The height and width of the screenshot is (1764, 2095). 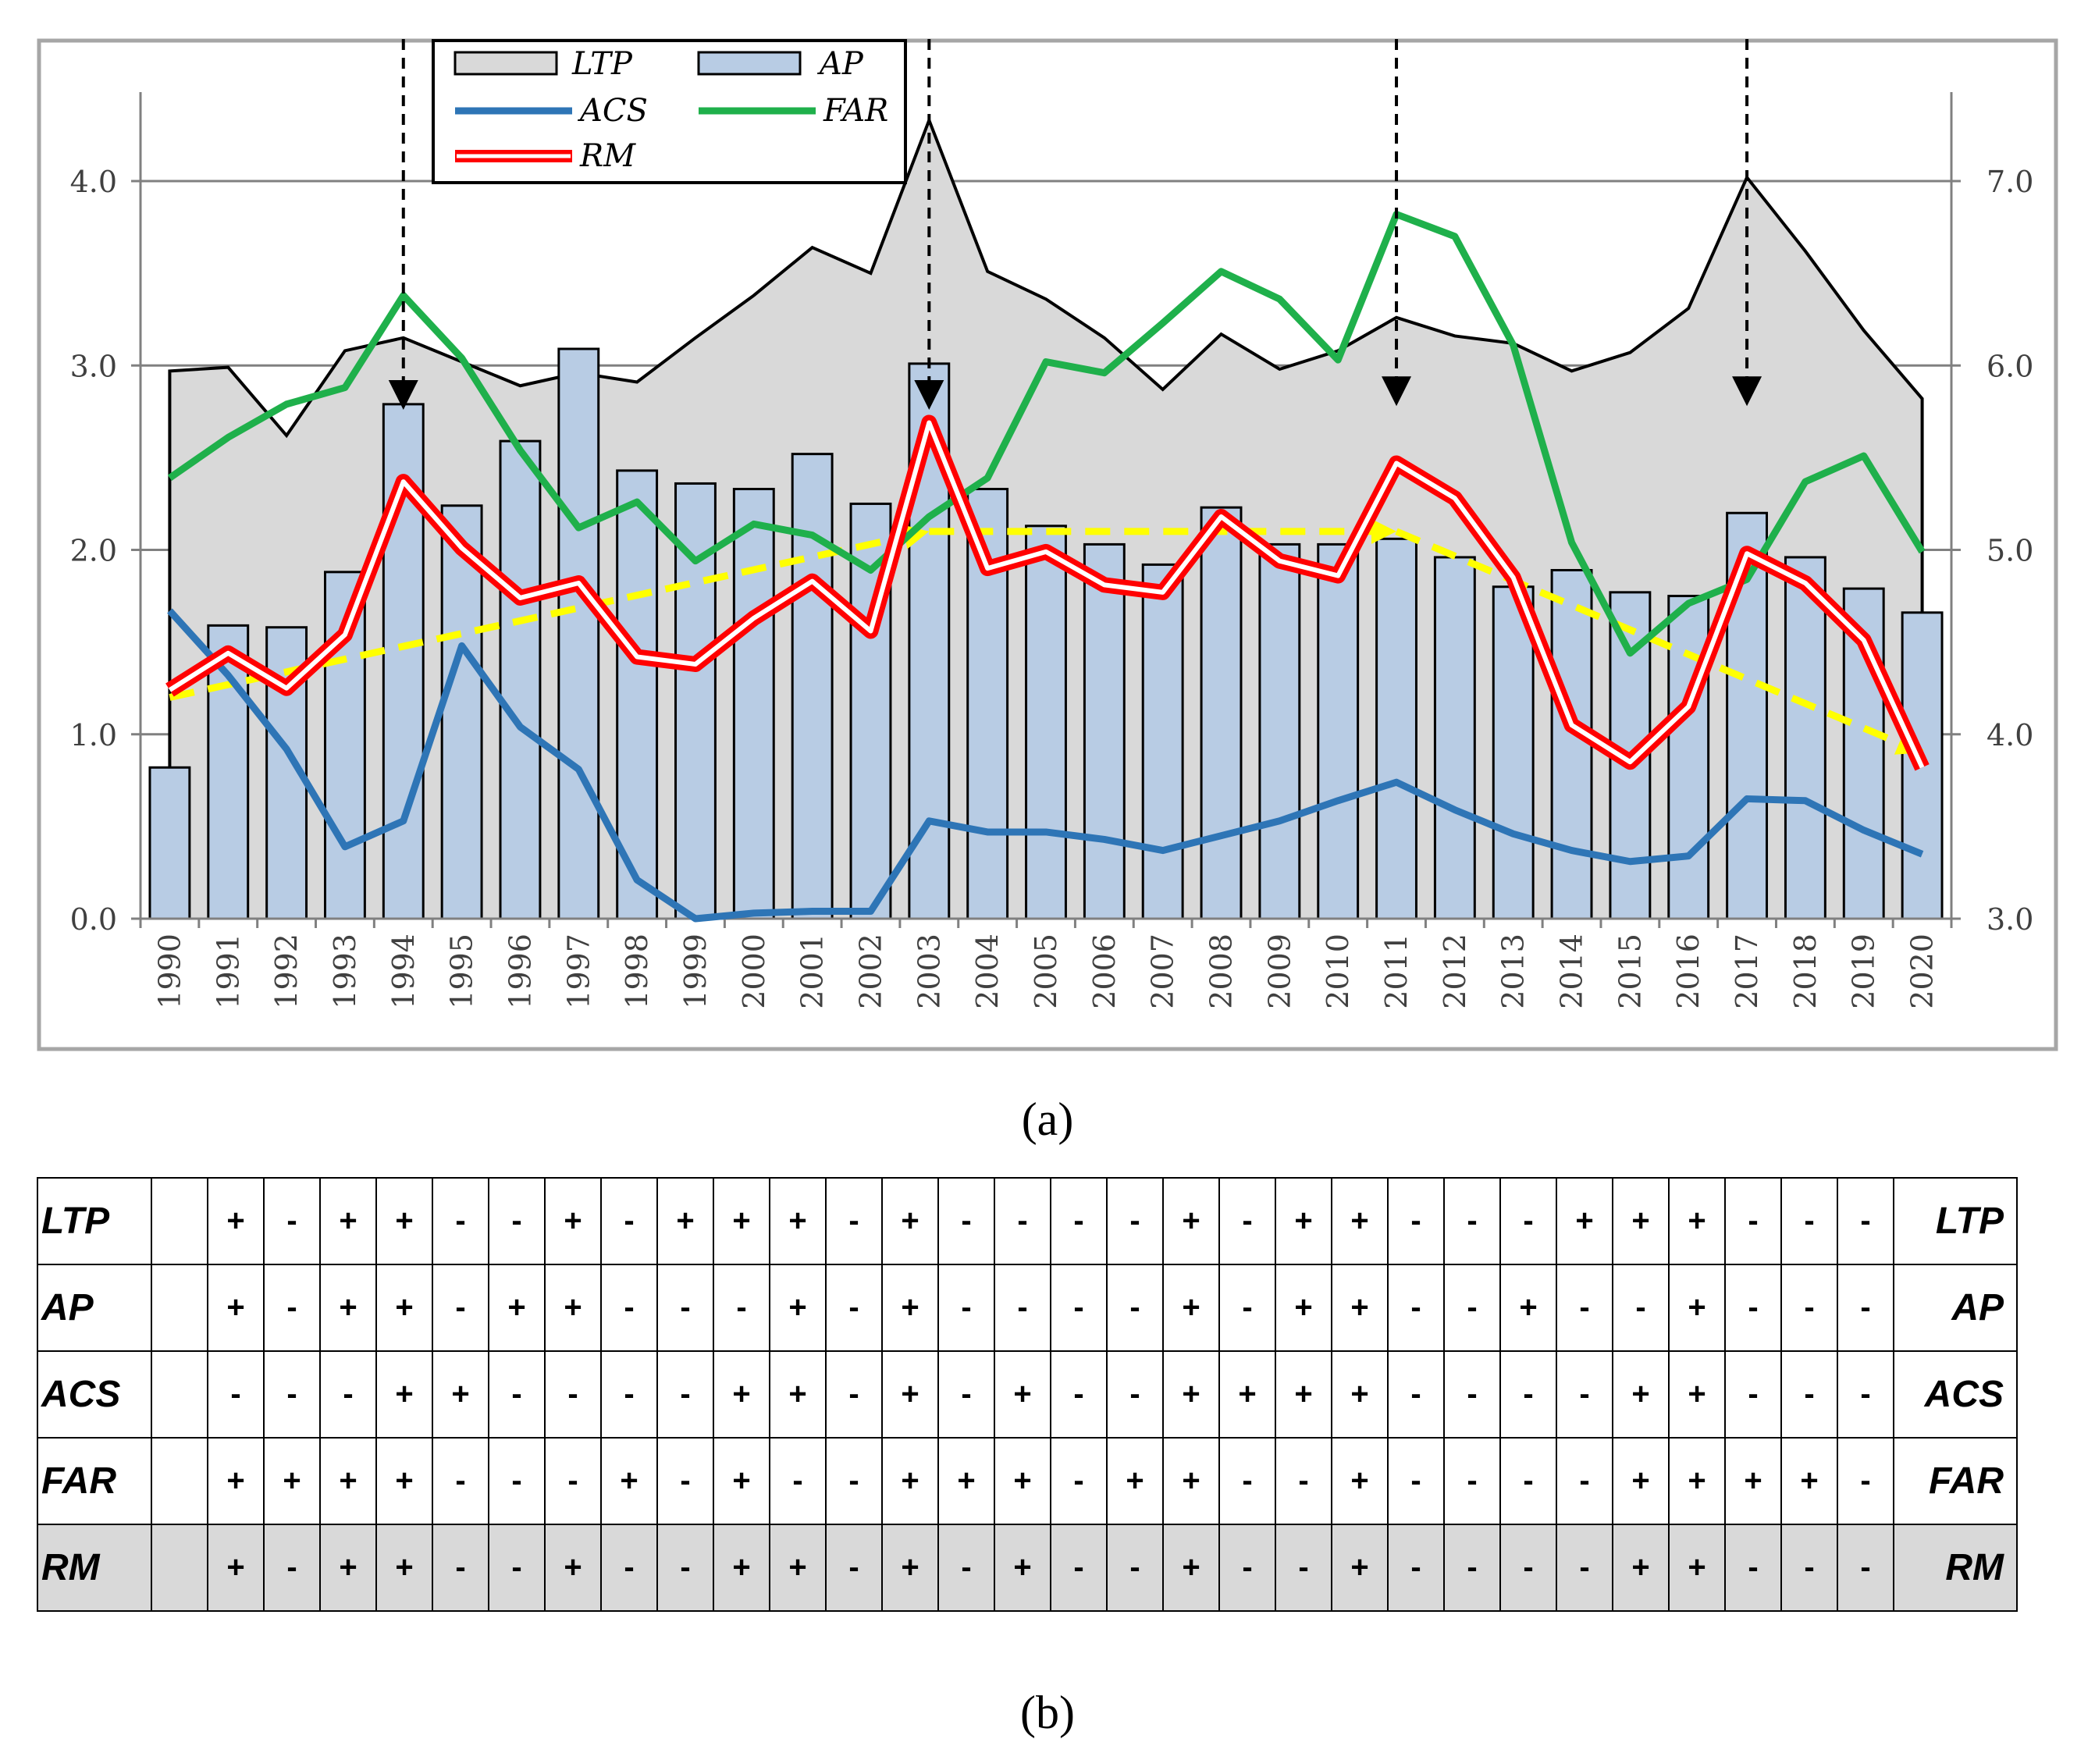 I want to click on legend-label-rm: RM, so click(x=607, y=156).